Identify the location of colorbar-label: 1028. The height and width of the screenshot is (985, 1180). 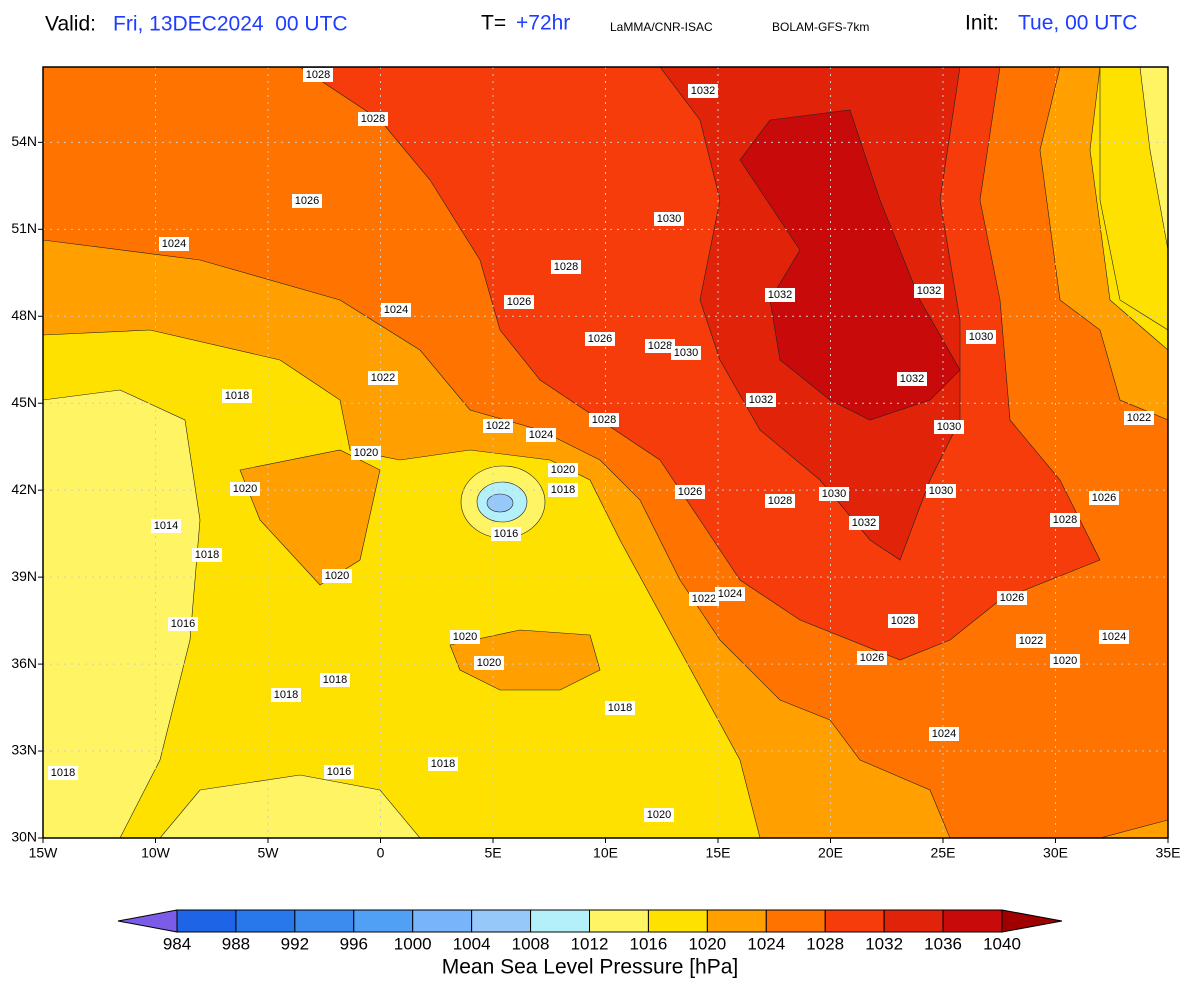
(825, 943).